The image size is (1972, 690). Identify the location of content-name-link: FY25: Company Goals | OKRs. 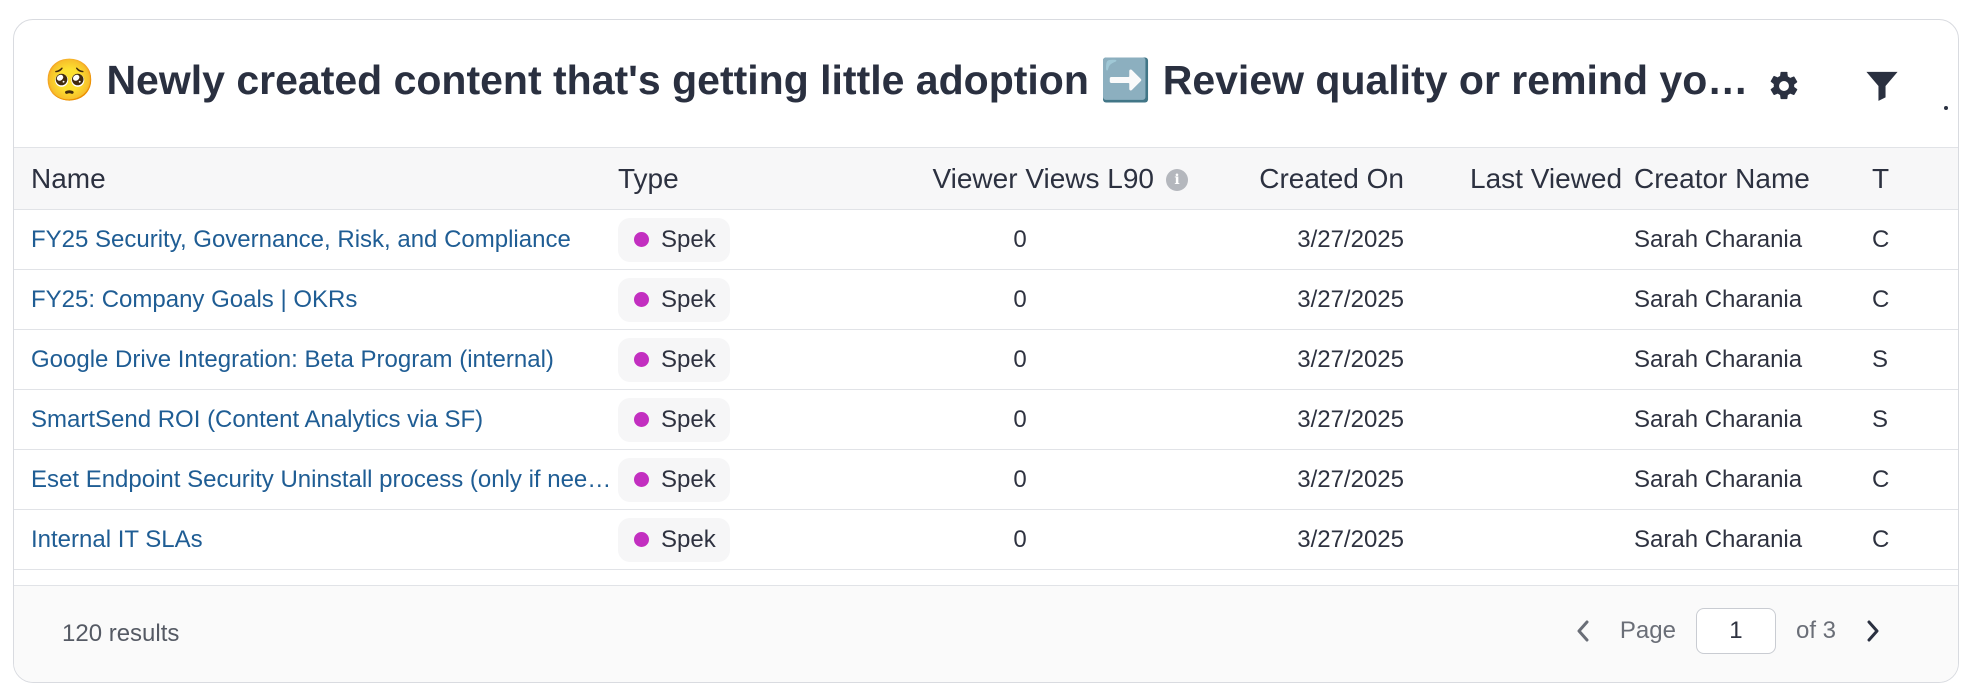
(194, 299).